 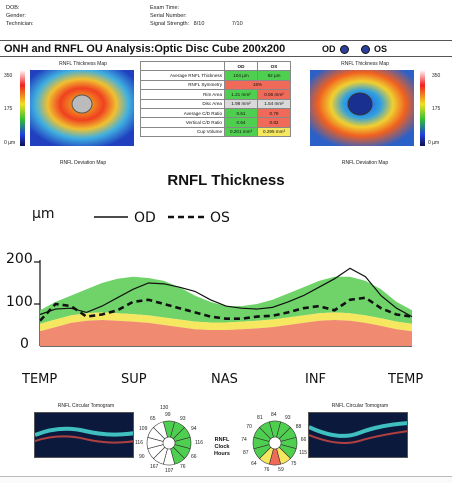 I want to click on y-tick-200: 200, so click(x=19, y=259).